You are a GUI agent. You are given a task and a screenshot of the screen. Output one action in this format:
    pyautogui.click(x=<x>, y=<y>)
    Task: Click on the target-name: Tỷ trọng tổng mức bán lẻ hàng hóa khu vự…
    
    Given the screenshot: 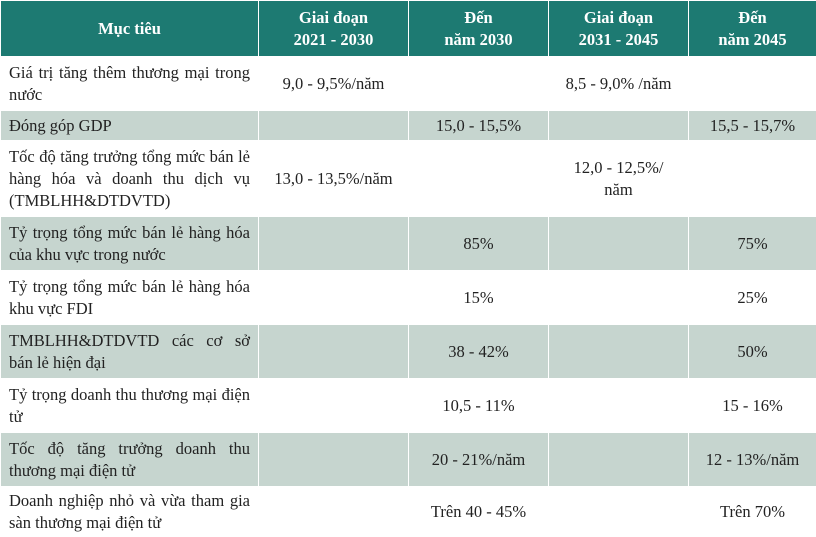 What is the action you would take?
    pyautogui.click(x=130, y=298)
    